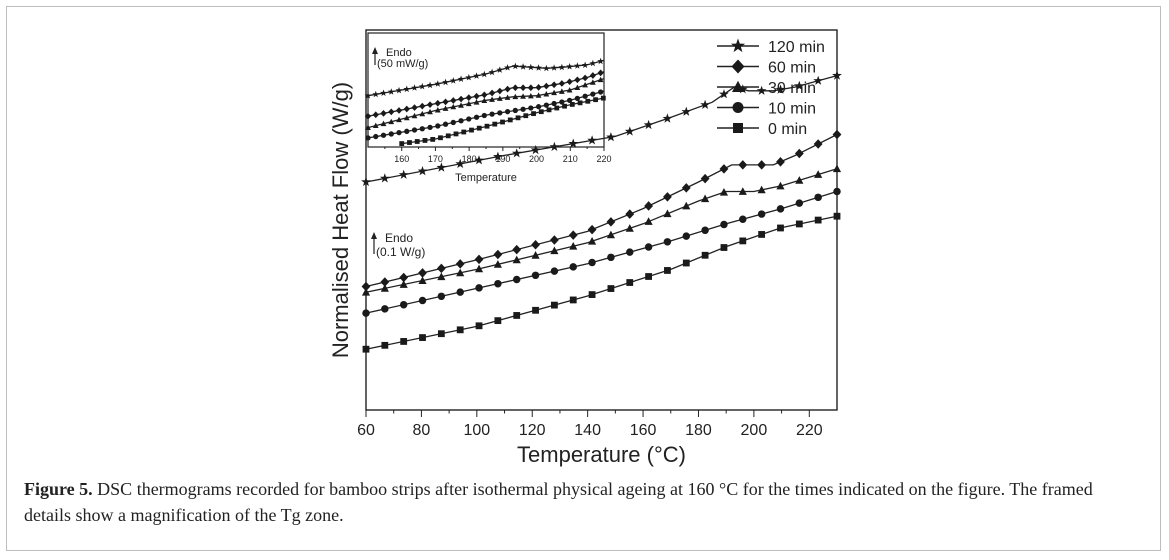 This screenshot has width=1169, height=560. Describe the element at coordinates (698, 430) in the screenshot. I see `main-x-tick-label: 180` at that location.